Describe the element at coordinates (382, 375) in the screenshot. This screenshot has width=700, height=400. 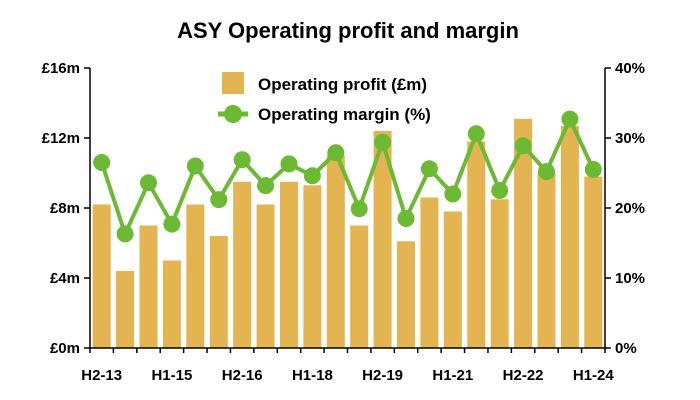
I see `x-tick-label: H2-19` at that location.